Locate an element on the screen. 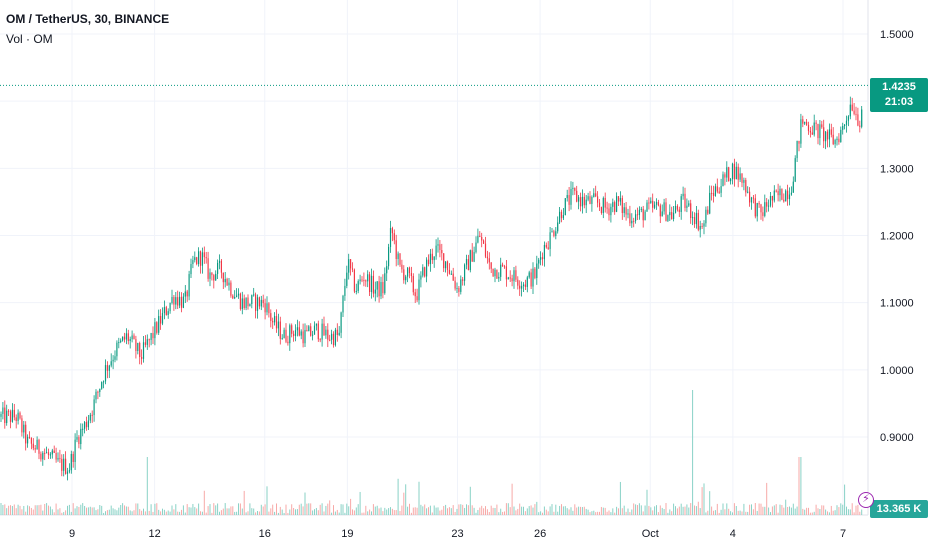 The height and width of the screenshot is (550, 932). lightning-bolt-icon: ⚡ is located at coordinates (866, 500).